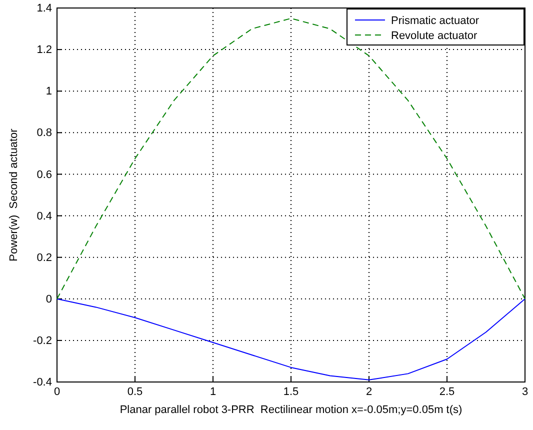 This screenshot has height=430, width=533. I want to click on y-tick-label: 0.4, so click(44, 216).